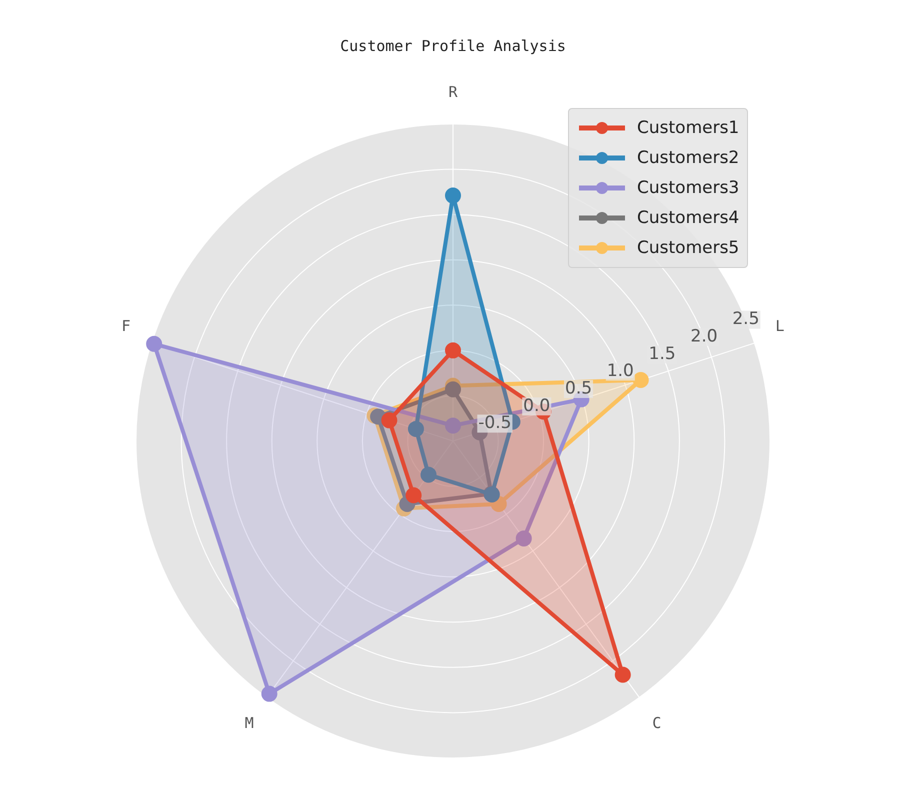  I want to click on spoke-label: R, so click(453, 91).